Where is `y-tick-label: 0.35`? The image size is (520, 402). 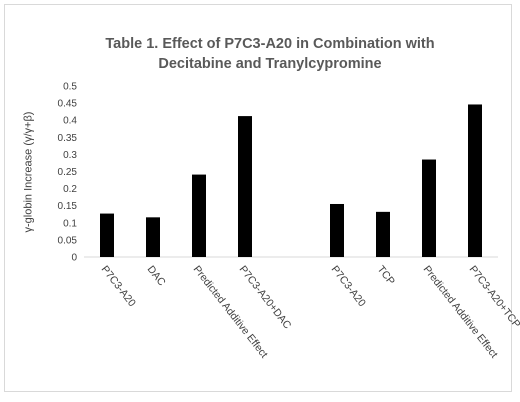 y-tick-label: 0.35 is located at coordinates (68, 138).